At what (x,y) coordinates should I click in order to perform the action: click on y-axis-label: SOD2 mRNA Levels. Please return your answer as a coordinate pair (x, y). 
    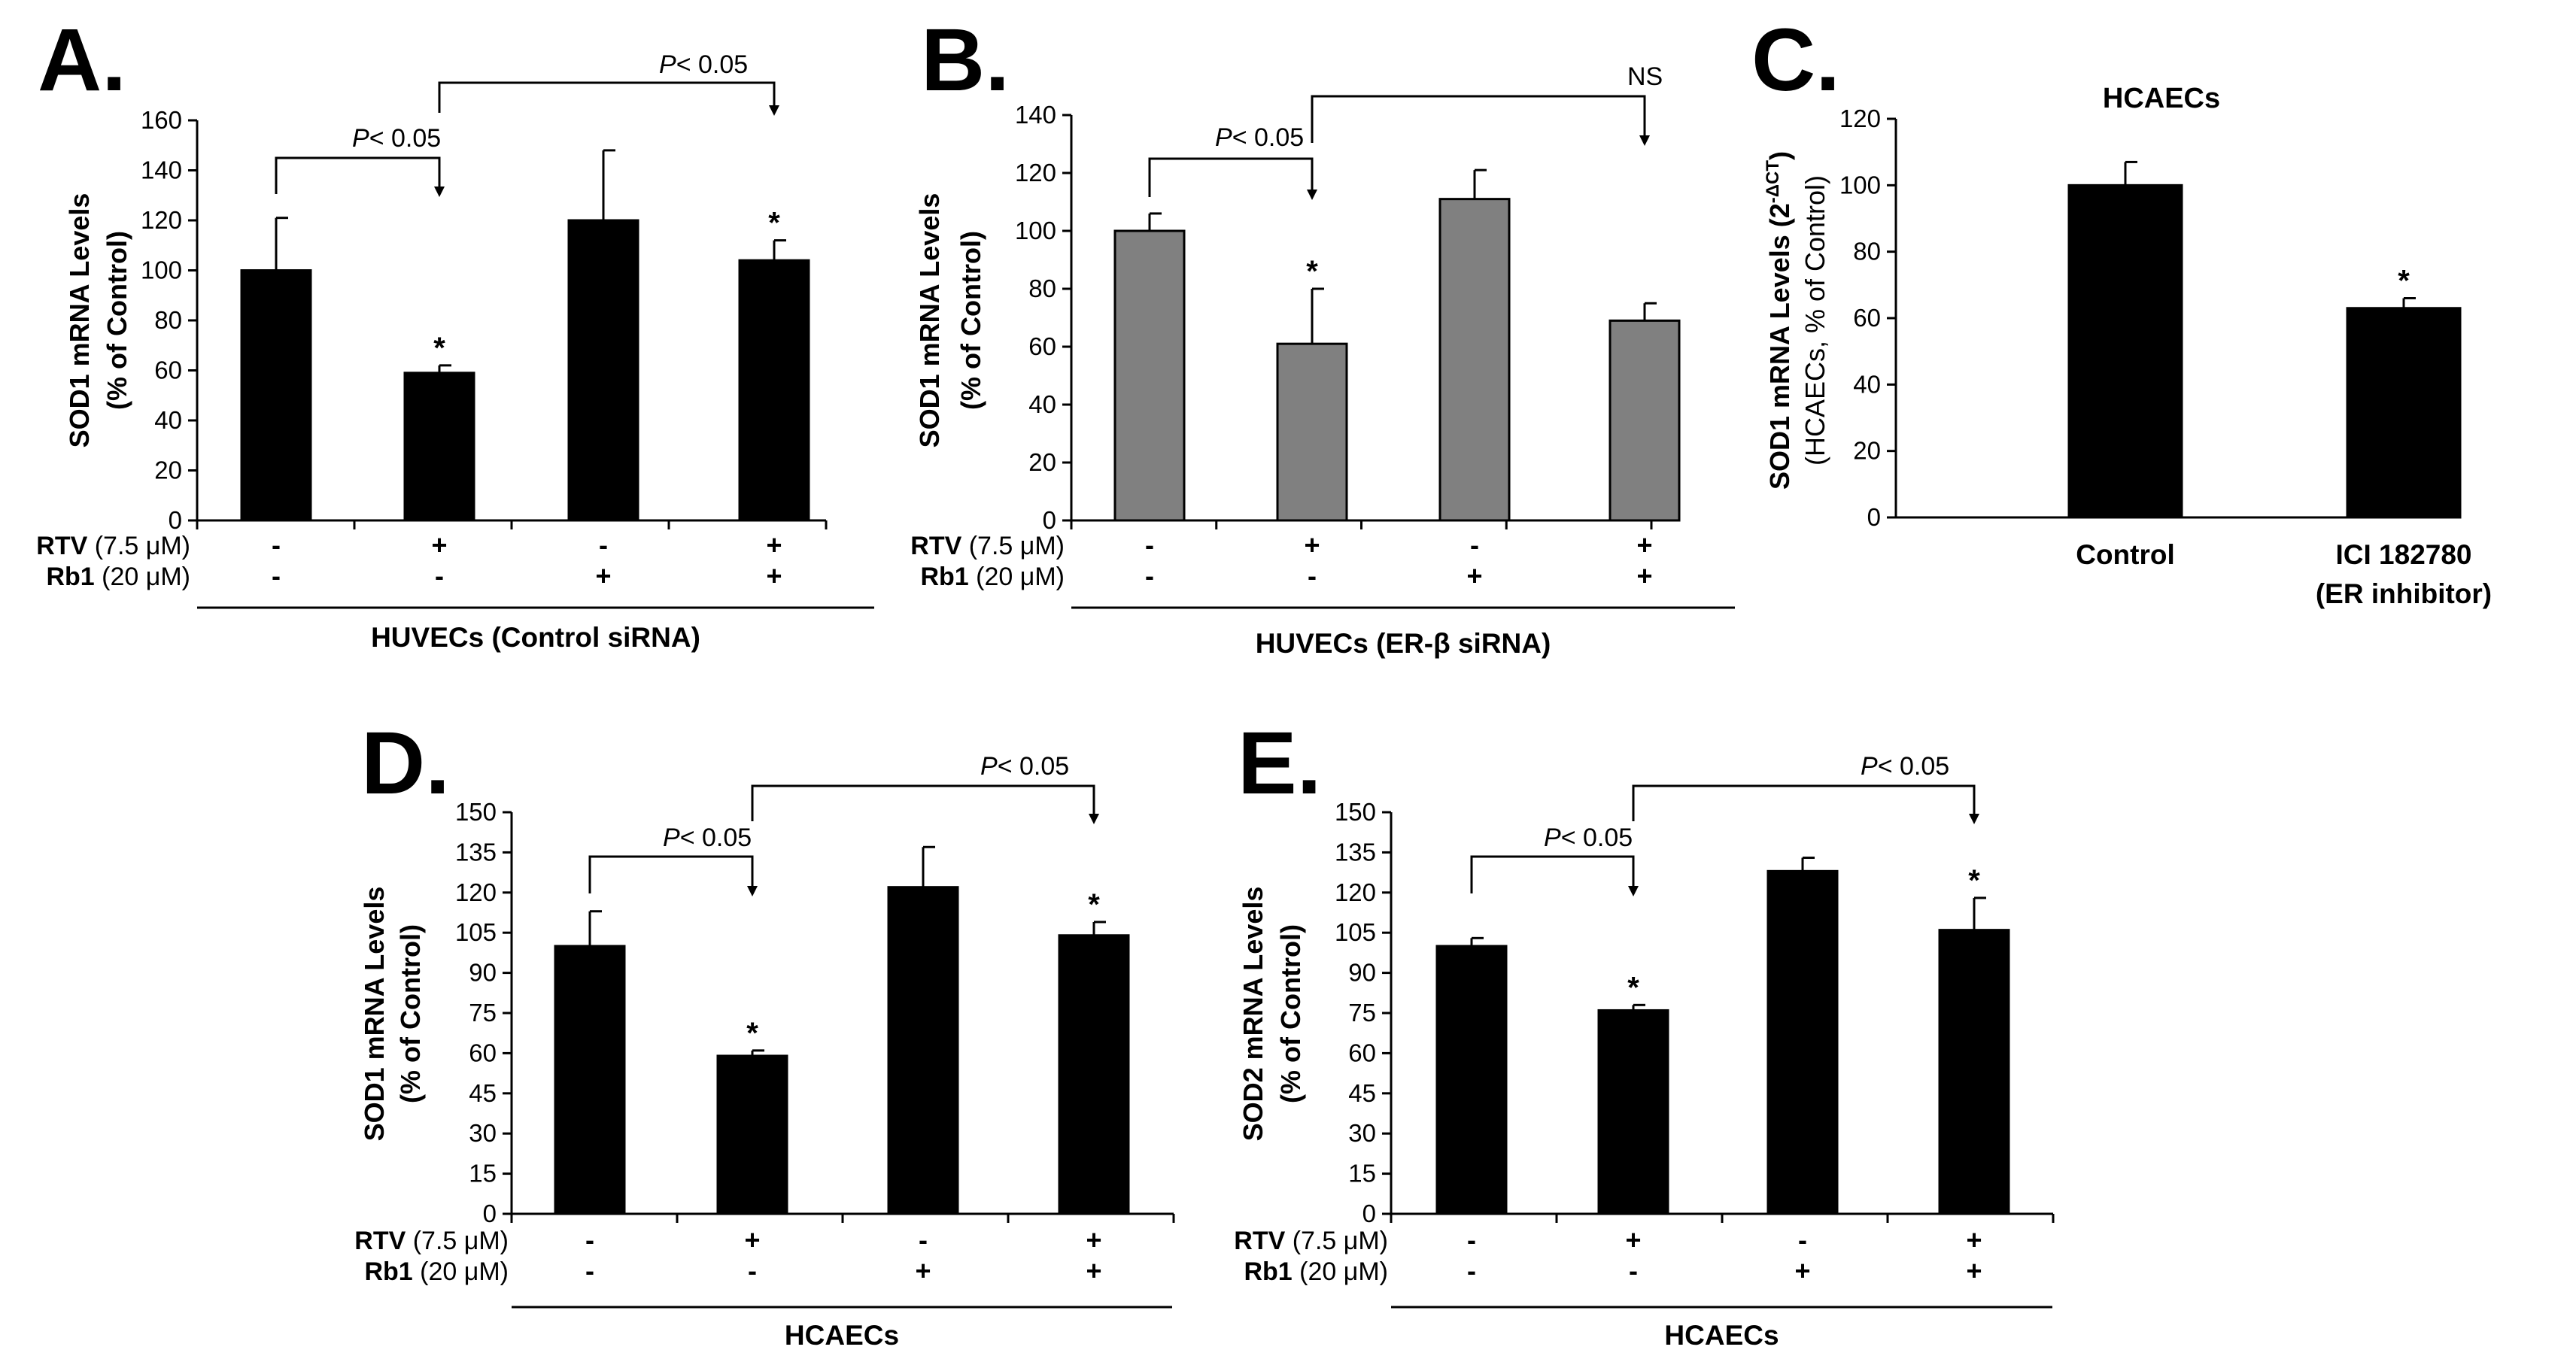
    Looking at the image, I should click on (1253, 1015).